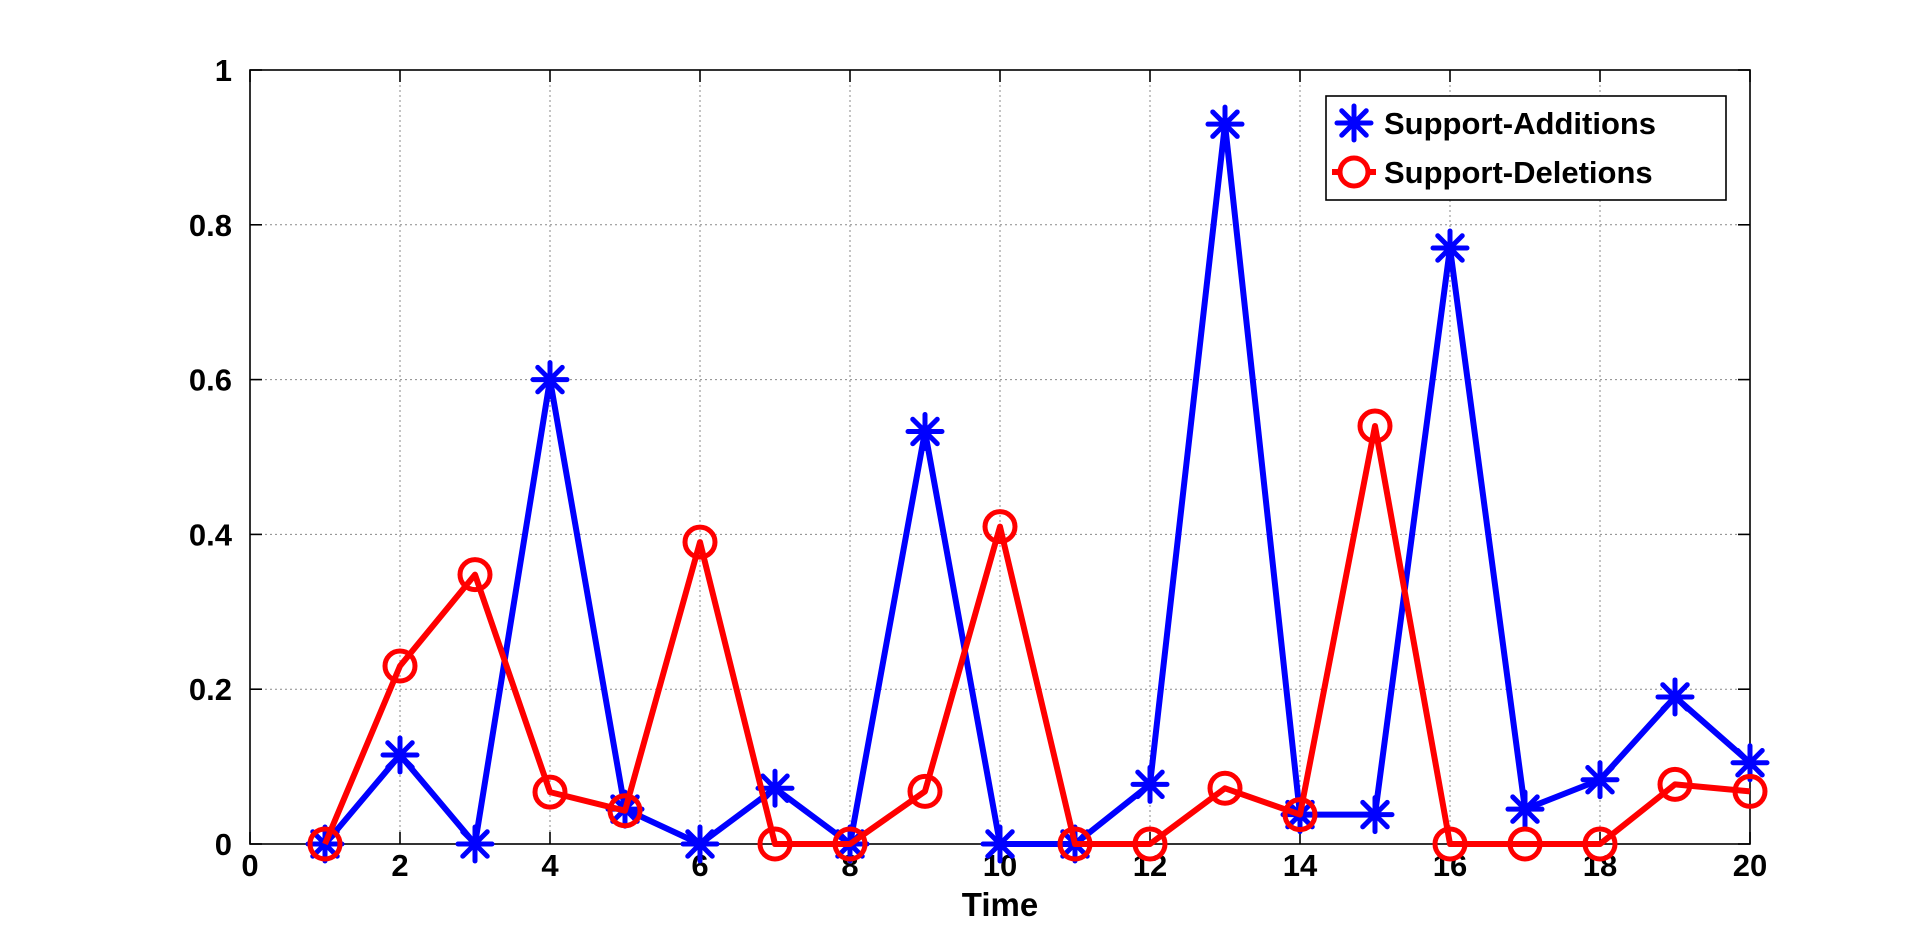 This screenshot has width=1920, height=940. Describe the element at coordinates (1520, 123) in the screenshot. I see `legend-label-support-additions: Support-Additions` at that location.